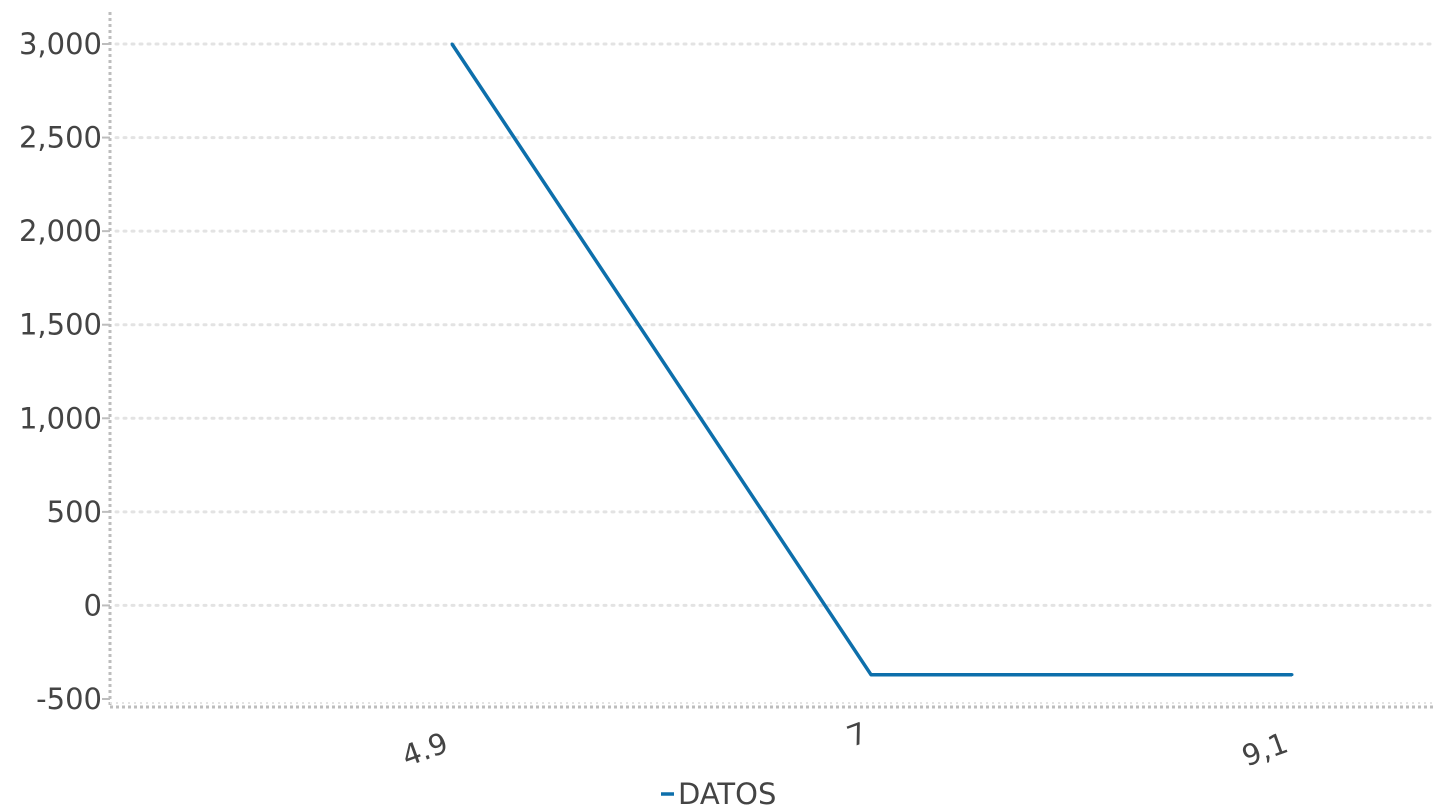 This screenshot has width=1443, height=809. What do you see at coordinates (424, 750) in the screenshot?
I see `x-tick-label: 4.9` at bounding box center [424, 750].